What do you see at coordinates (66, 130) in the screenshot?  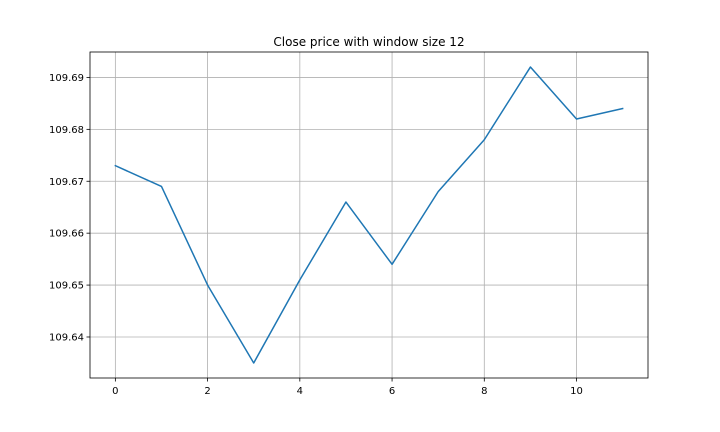 I see `y-tick-label: 109.68` at bounding box center [66, 130].